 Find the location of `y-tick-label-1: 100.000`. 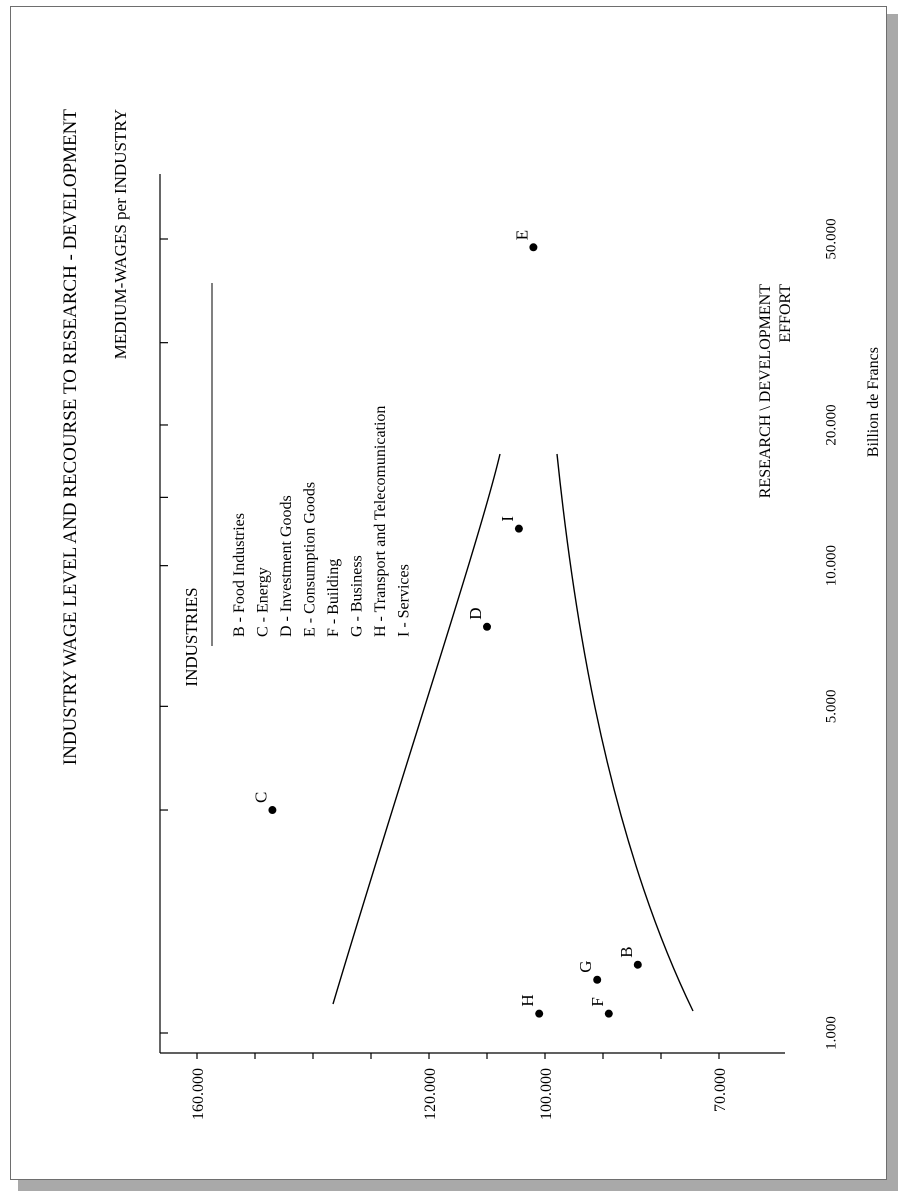

y-tick-label-1: 100.000 is located at coordinates (546, 1094).